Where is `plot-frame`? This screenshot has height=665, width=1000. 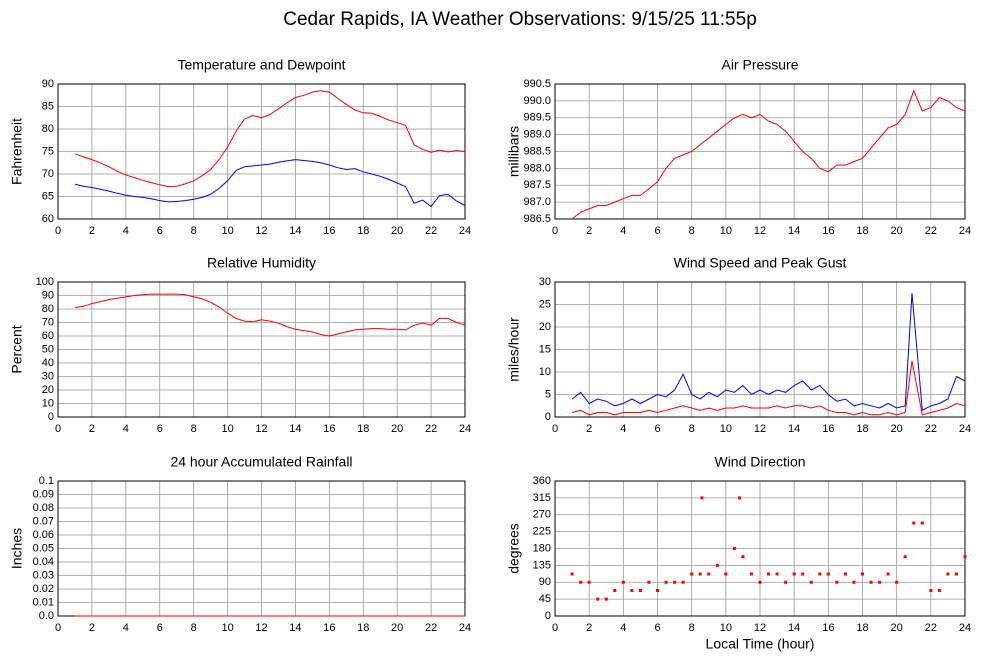
plot-frame is located at coordinates (760, 349).